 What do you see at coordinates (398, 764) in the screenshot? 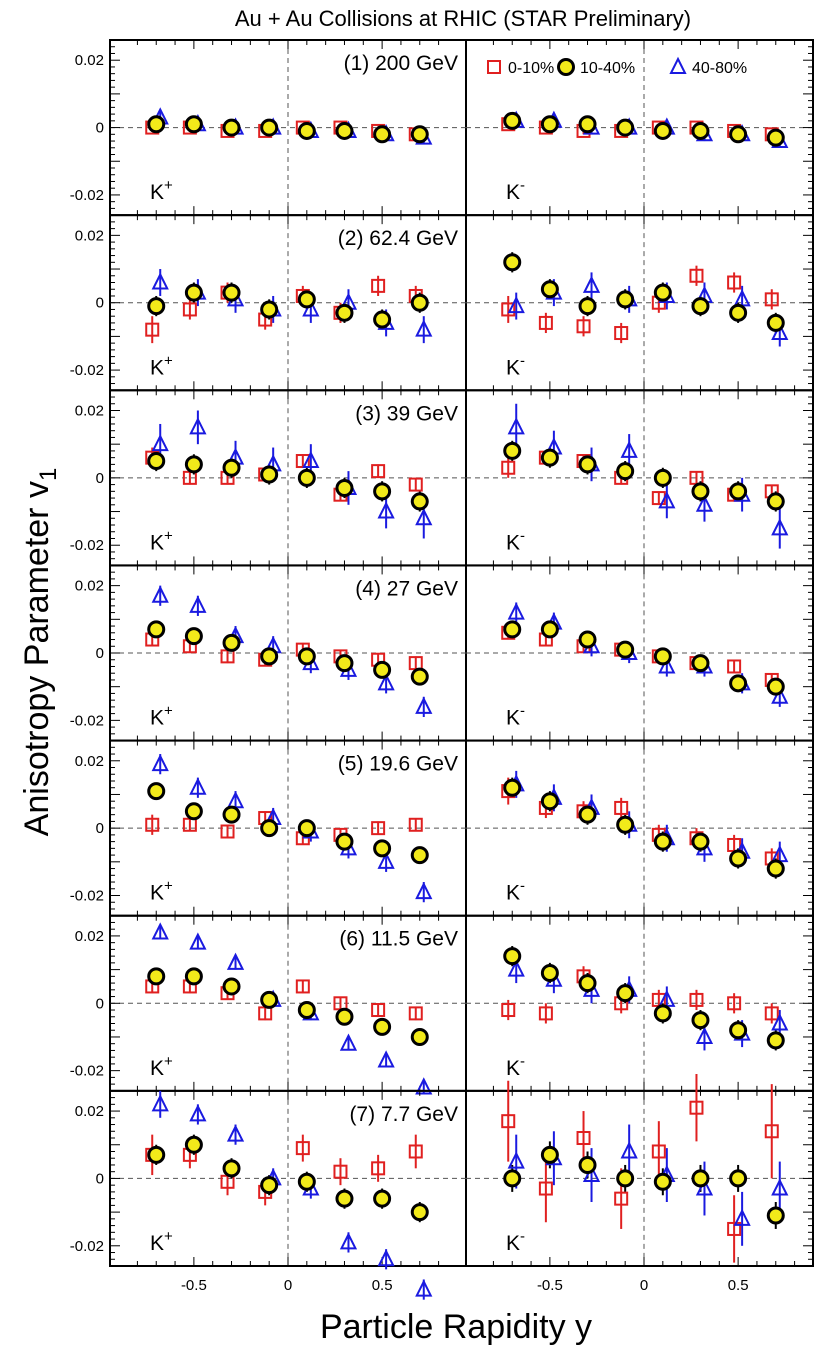
I see `panel-energy-label: (5) 19.6 GeV` at bounding box center [398, 764].